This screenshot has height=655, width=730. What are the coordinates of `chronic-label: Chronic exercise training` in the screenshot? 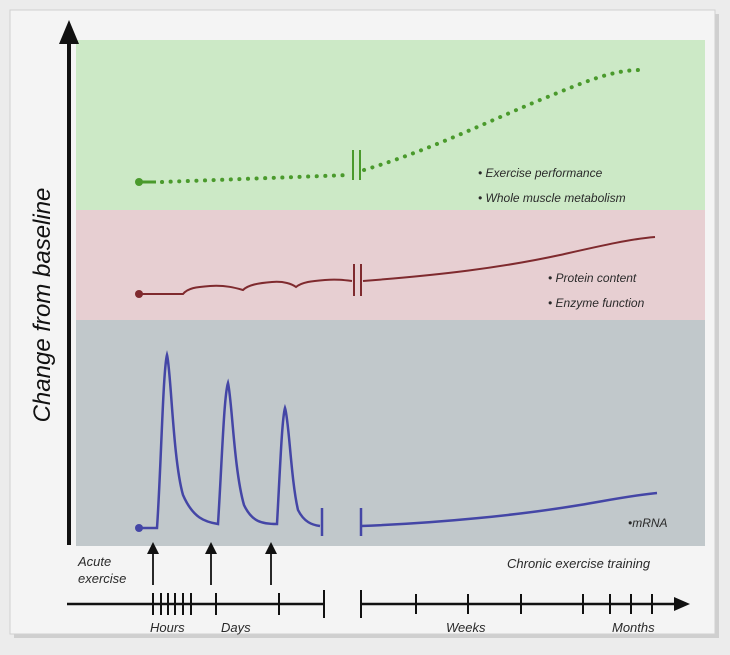 It's located at (579, 563).